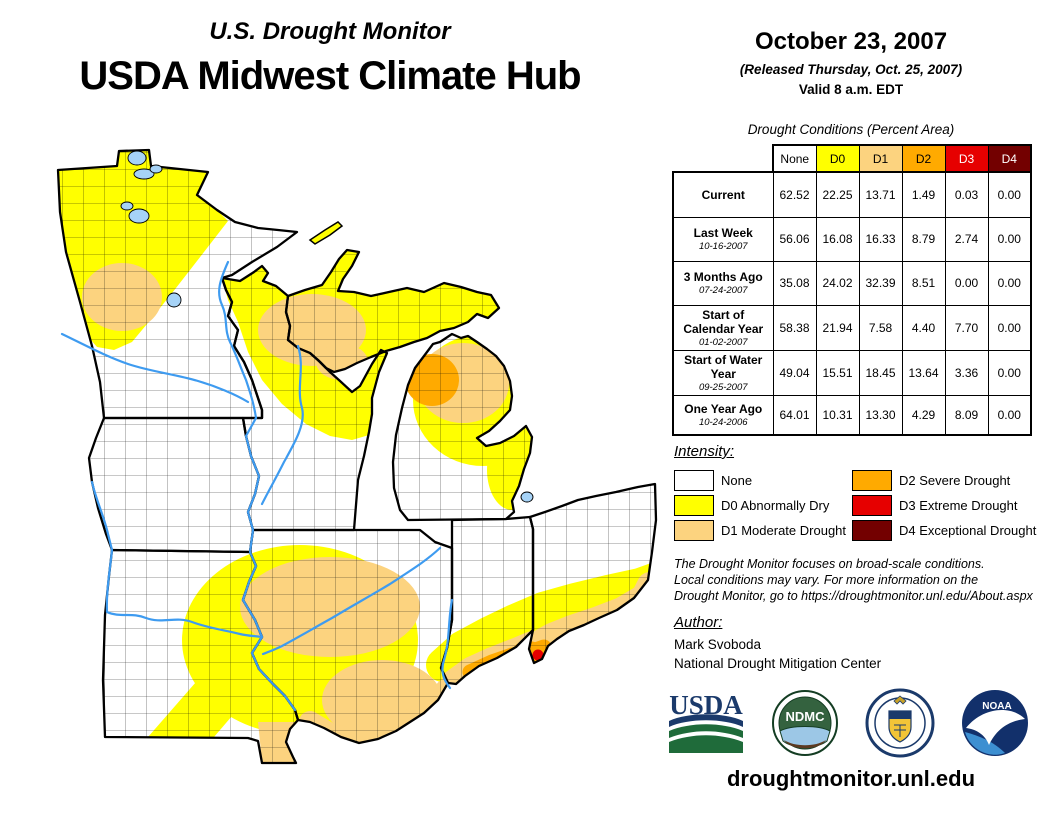 The height and width of the screenshot is (816, 1056). Describe the element at coordinates (718, 644) in the screenshot. I see `author-name: Mark Svoboda` at that location.